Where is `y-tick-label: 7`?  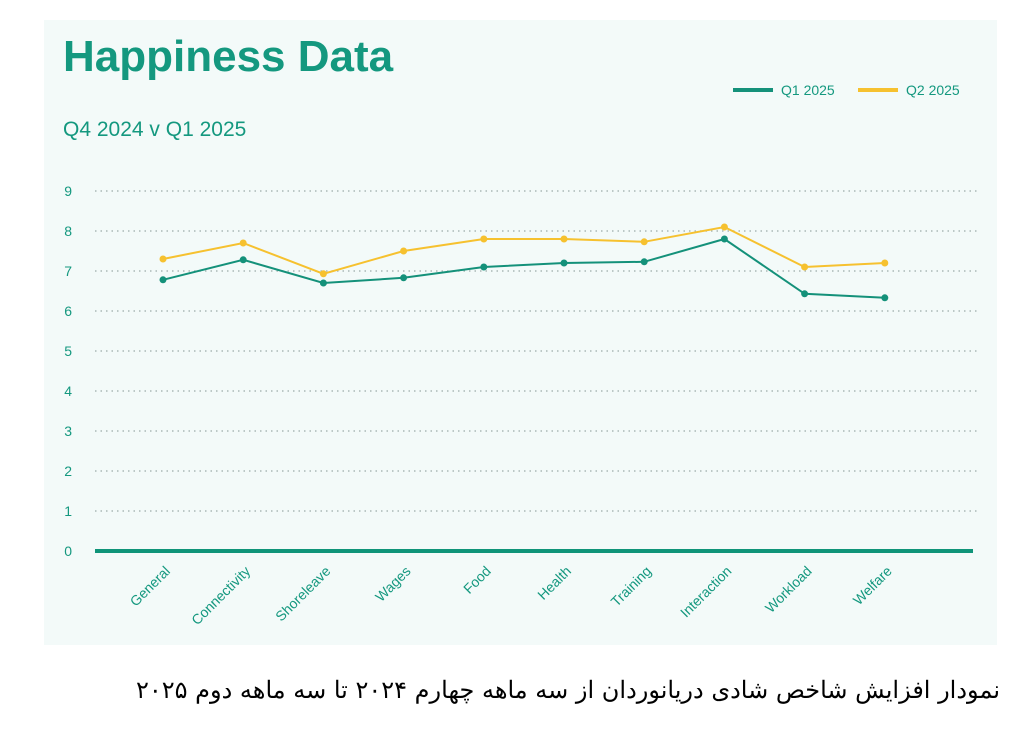 y-tick-label: 7 is located at coordinates (68, 271).